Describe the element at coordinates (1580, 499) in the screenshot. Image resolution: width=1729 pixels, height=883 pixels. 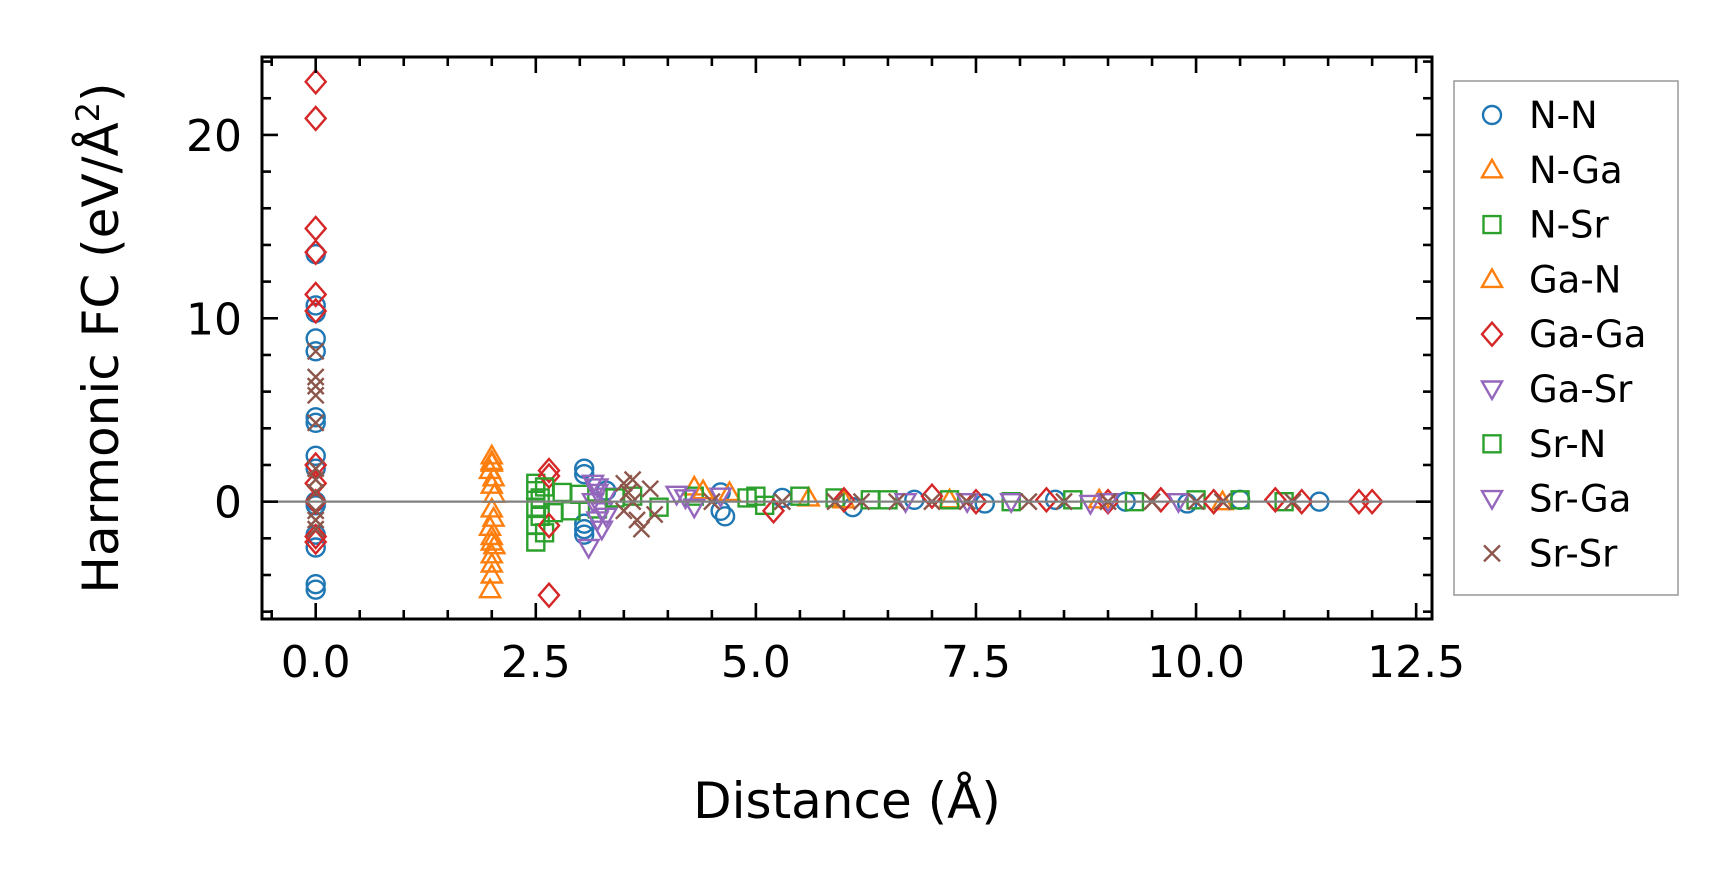
I see `legend-label: Sr-Ga` at that location.